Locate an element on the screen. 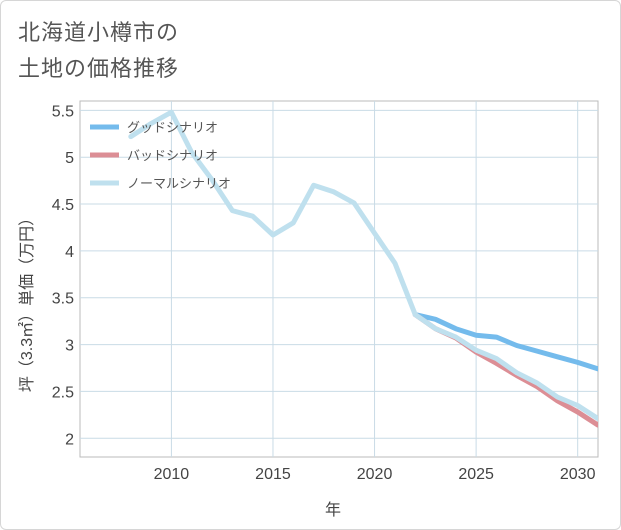 This screenshot has width=621, height=530. y-tick-label: 3 is located at coordinates (69, 346).